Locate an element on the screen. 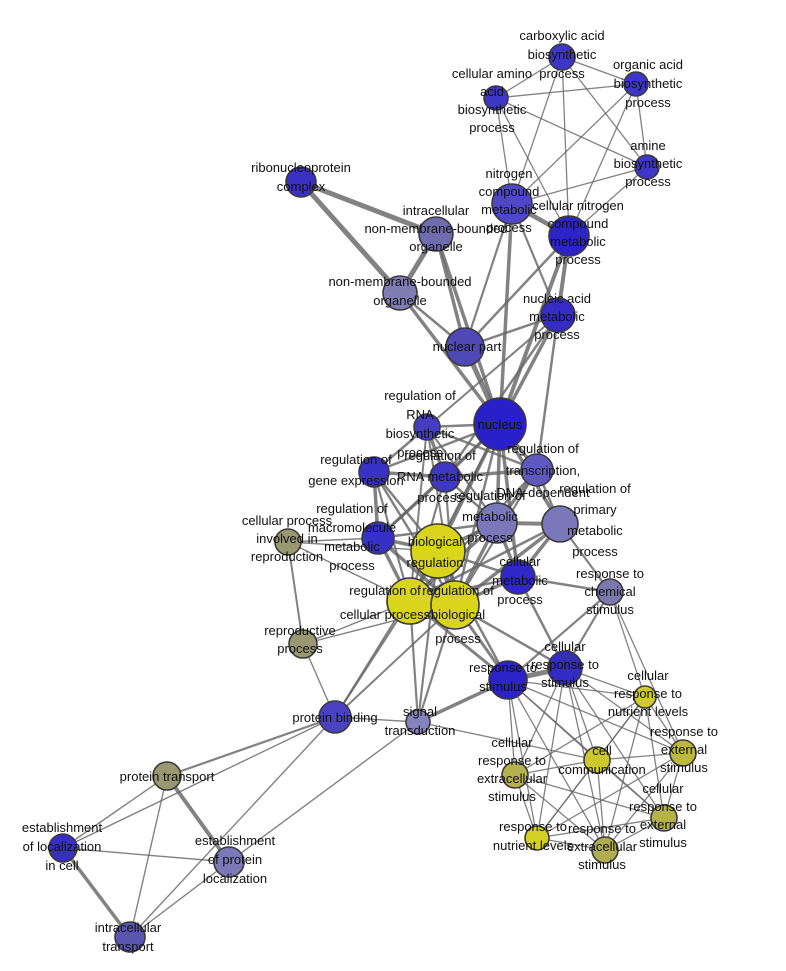 This screenshot has width=786, height=971. graph-node-n18 is located at coordinates (497, 523).